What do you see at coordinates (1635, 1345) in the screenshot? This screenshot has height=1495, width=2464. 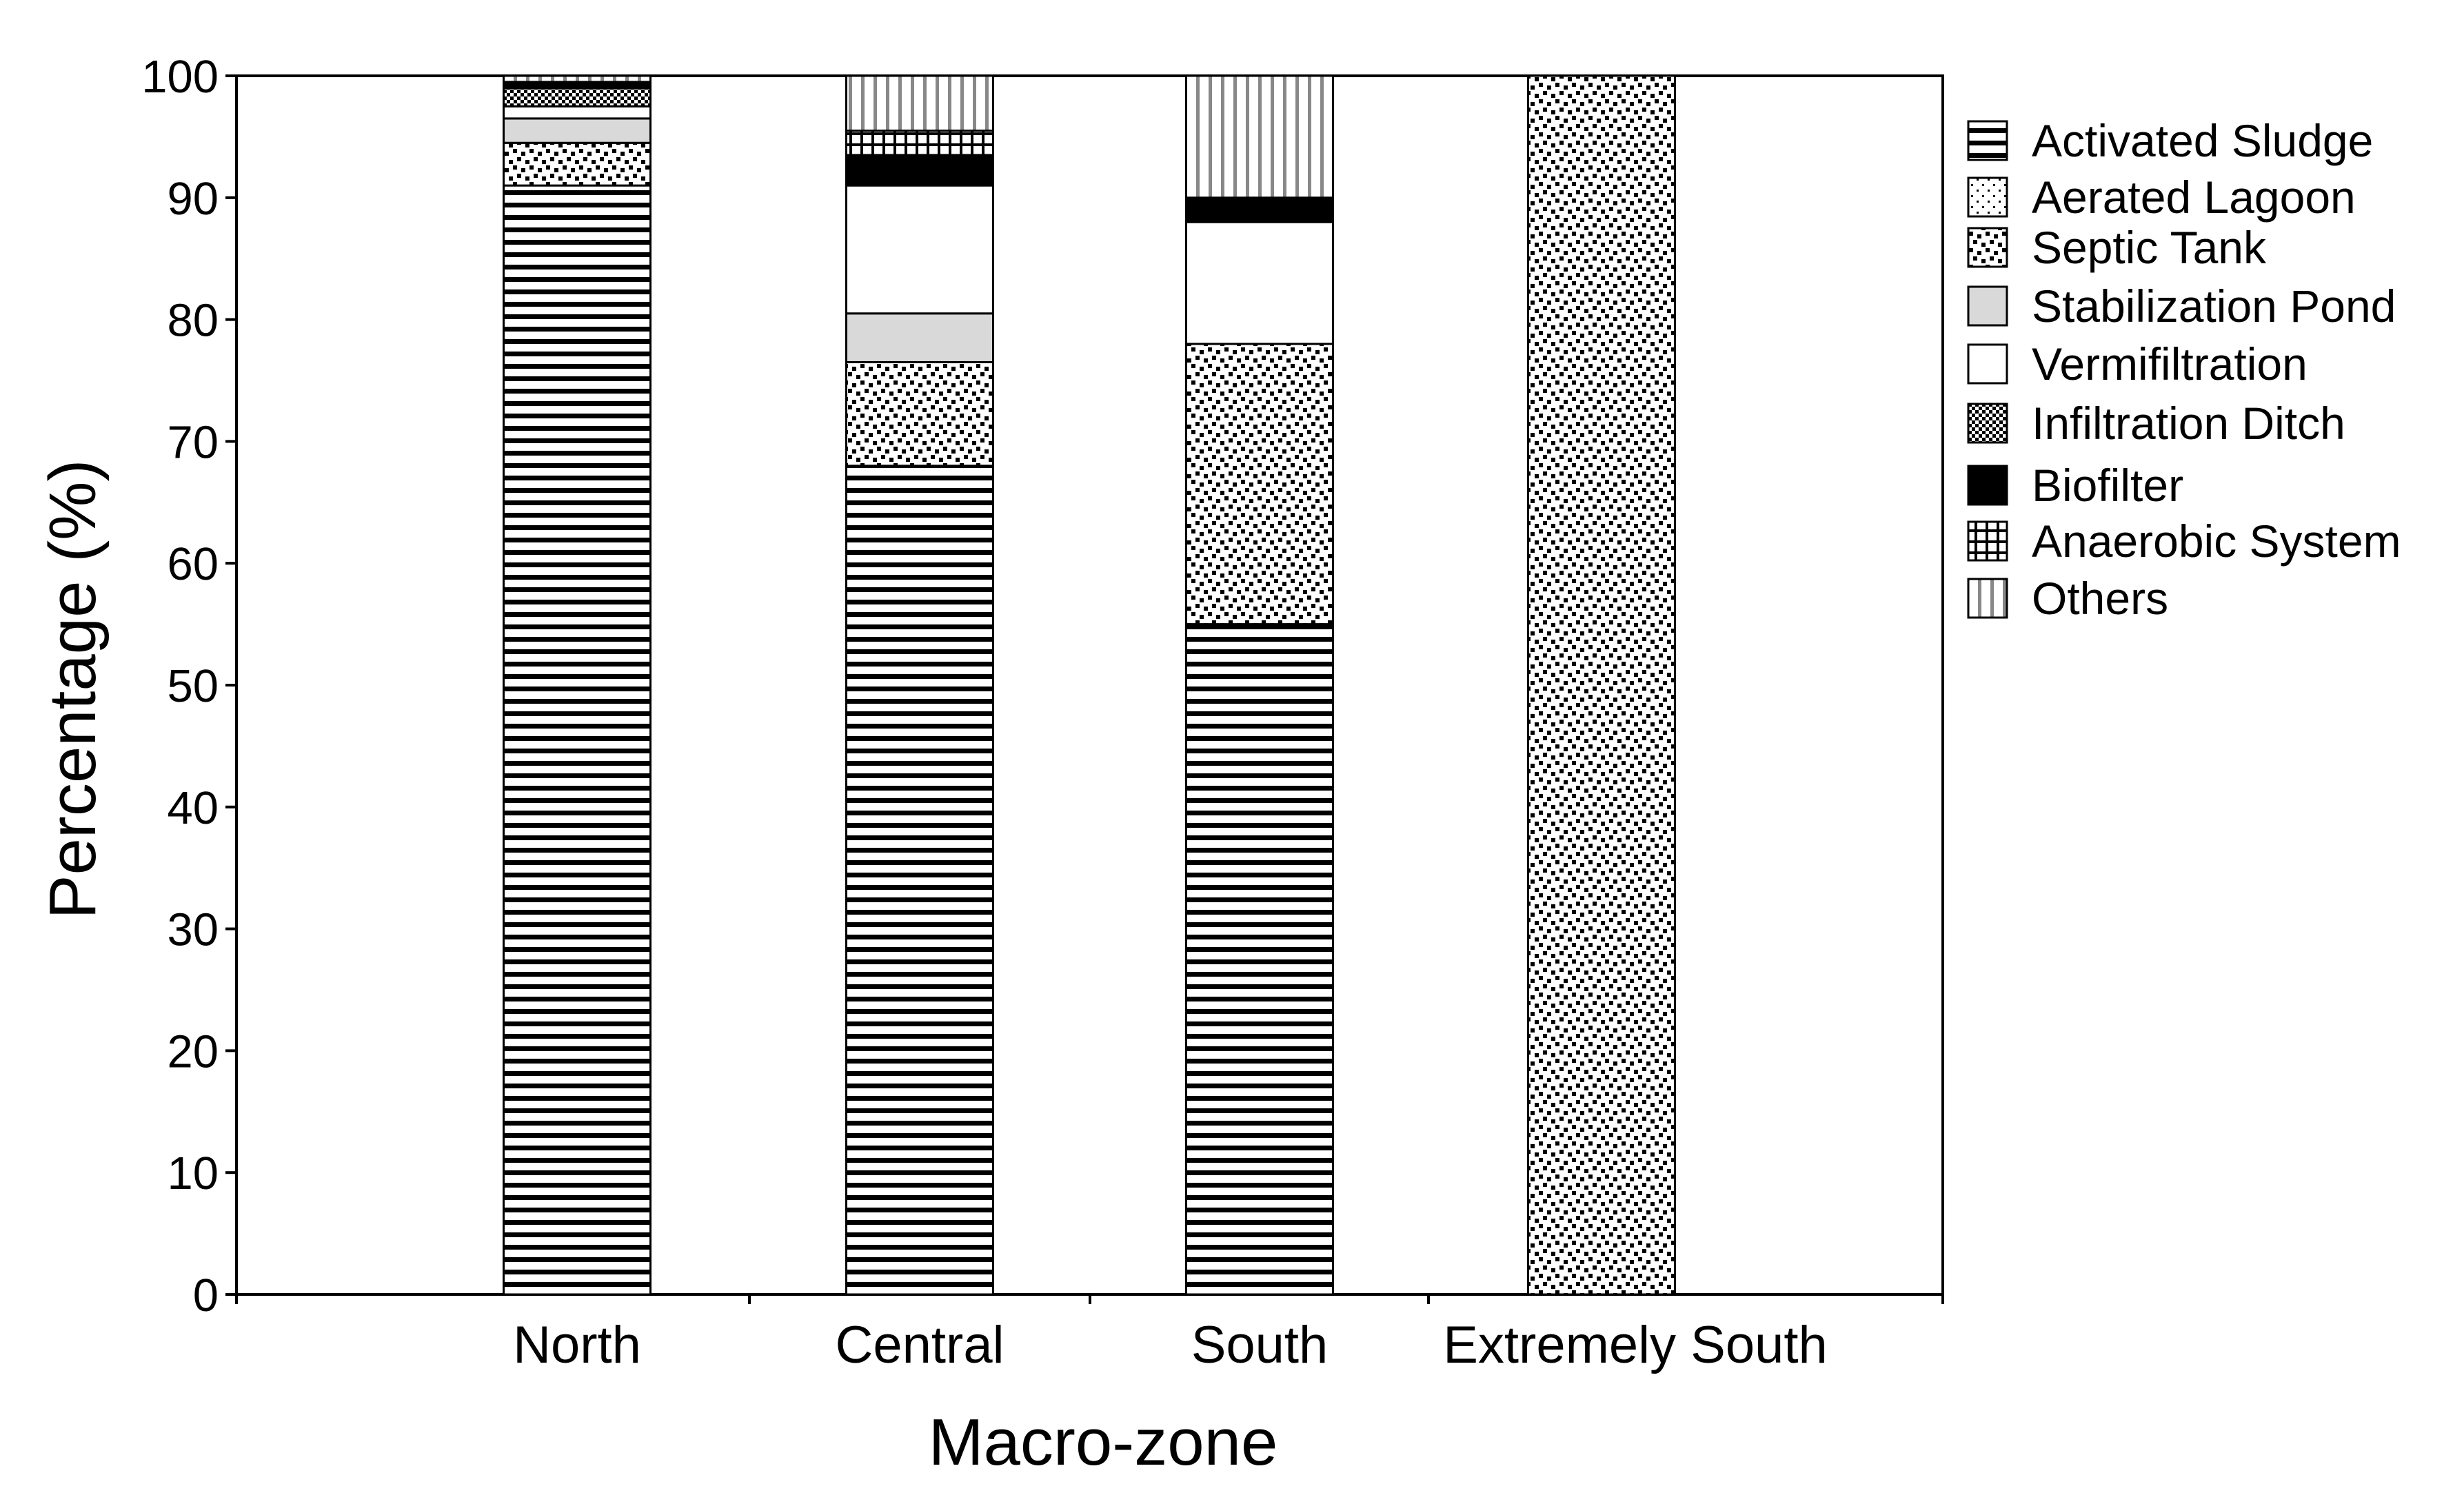 I see `x-tick-label: Extremely South` at bounding box center [1635, 1345].